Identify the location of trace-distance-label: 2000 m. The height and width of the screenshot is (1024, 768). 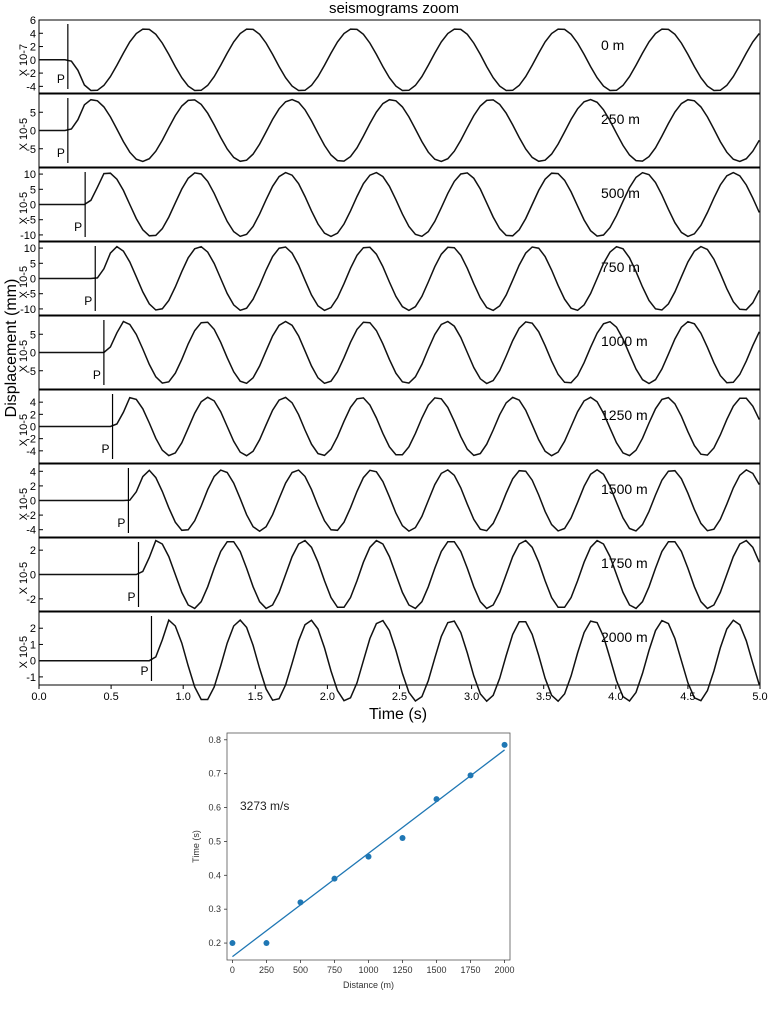
(624, 637).